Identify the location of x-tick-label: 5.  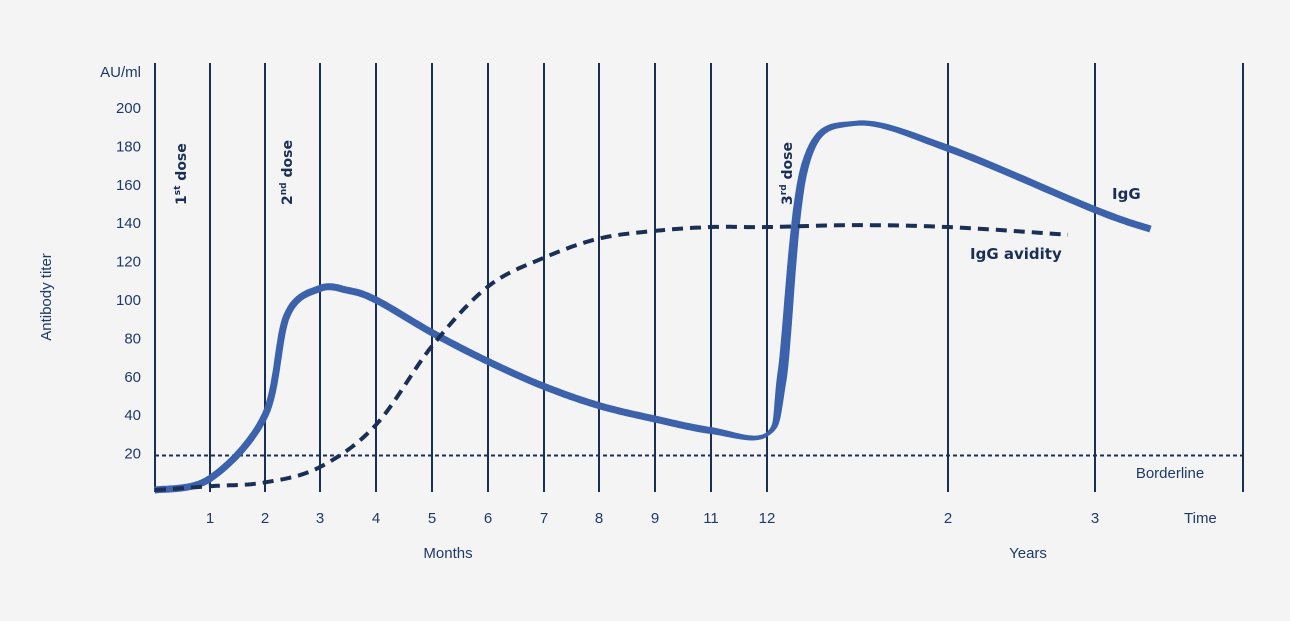
(432, 518).